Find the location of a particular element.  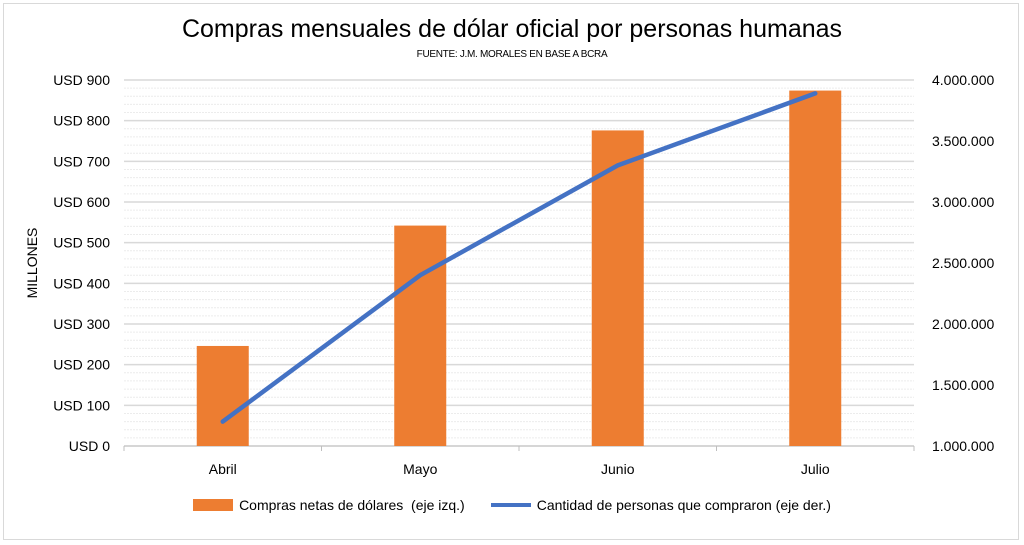

left-tick-label: USD 800 is located at coordinates (81, 121).